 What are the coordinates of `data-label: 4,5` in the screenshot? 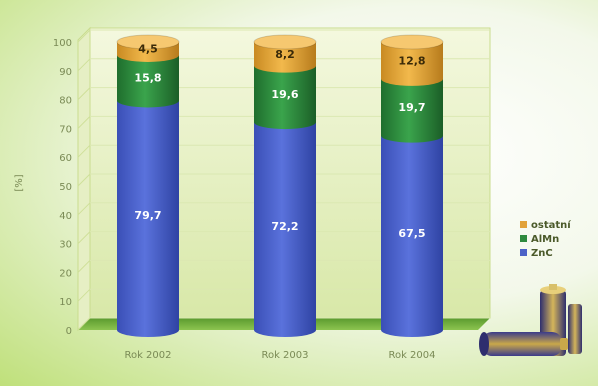 It's located at (148, 48).